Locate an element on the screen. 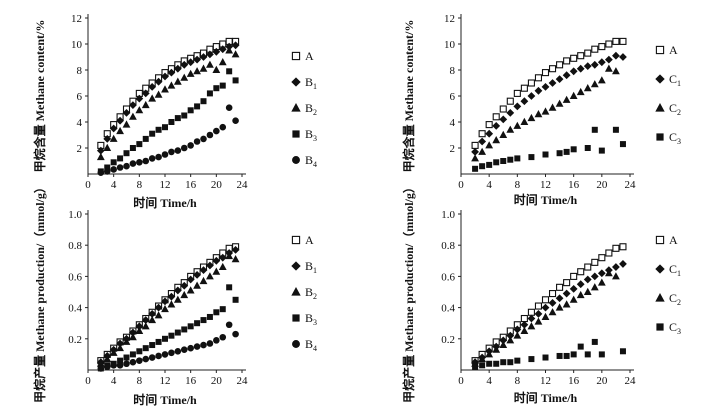 This screenshot has width=710, height=416. legend-label: C2 is located at coordinates (675, 299).